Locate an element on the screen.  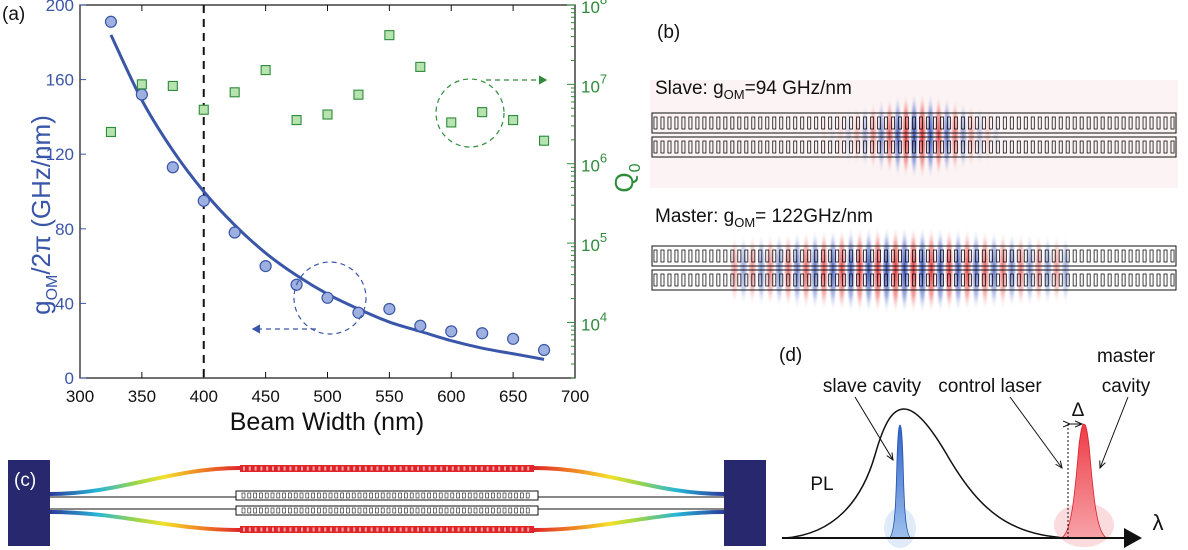
annotation-circle-left is located at coordinates (330, 298).